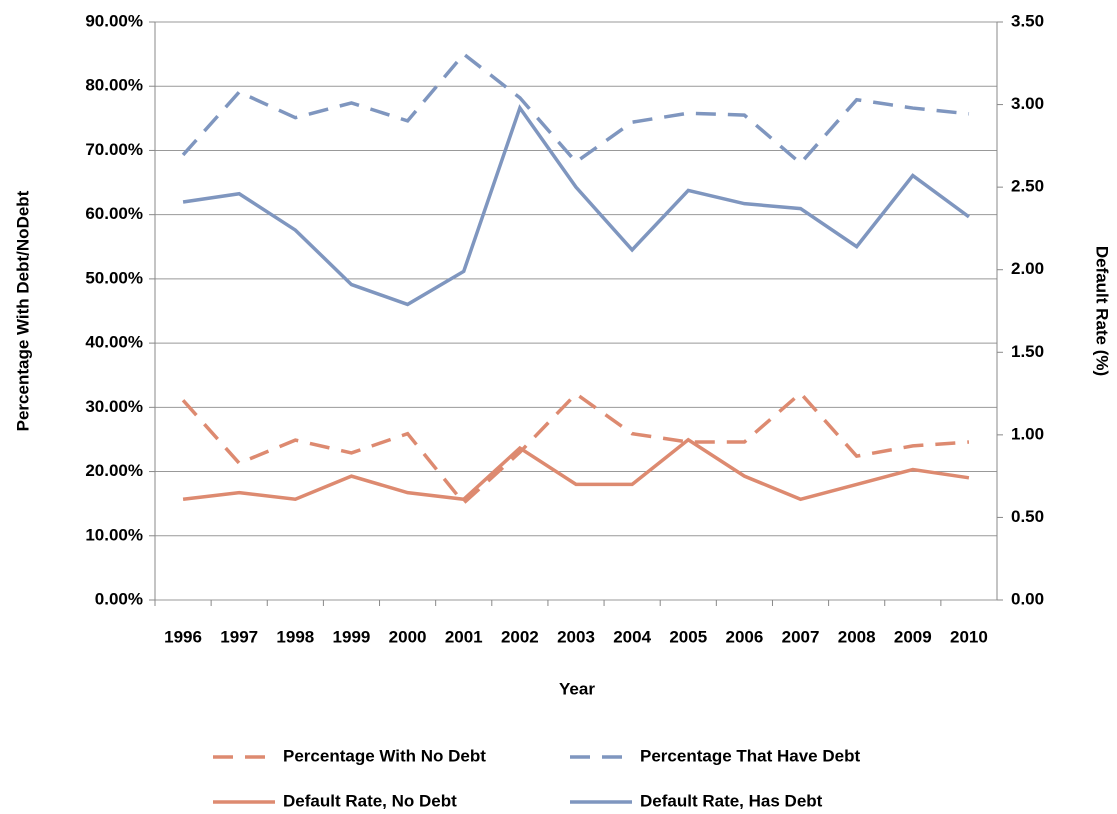  What do you see at coordinates (114, 213) in the screenshot?
I see `y-tick-label: 60.00%` at bounding box center [114, 213].